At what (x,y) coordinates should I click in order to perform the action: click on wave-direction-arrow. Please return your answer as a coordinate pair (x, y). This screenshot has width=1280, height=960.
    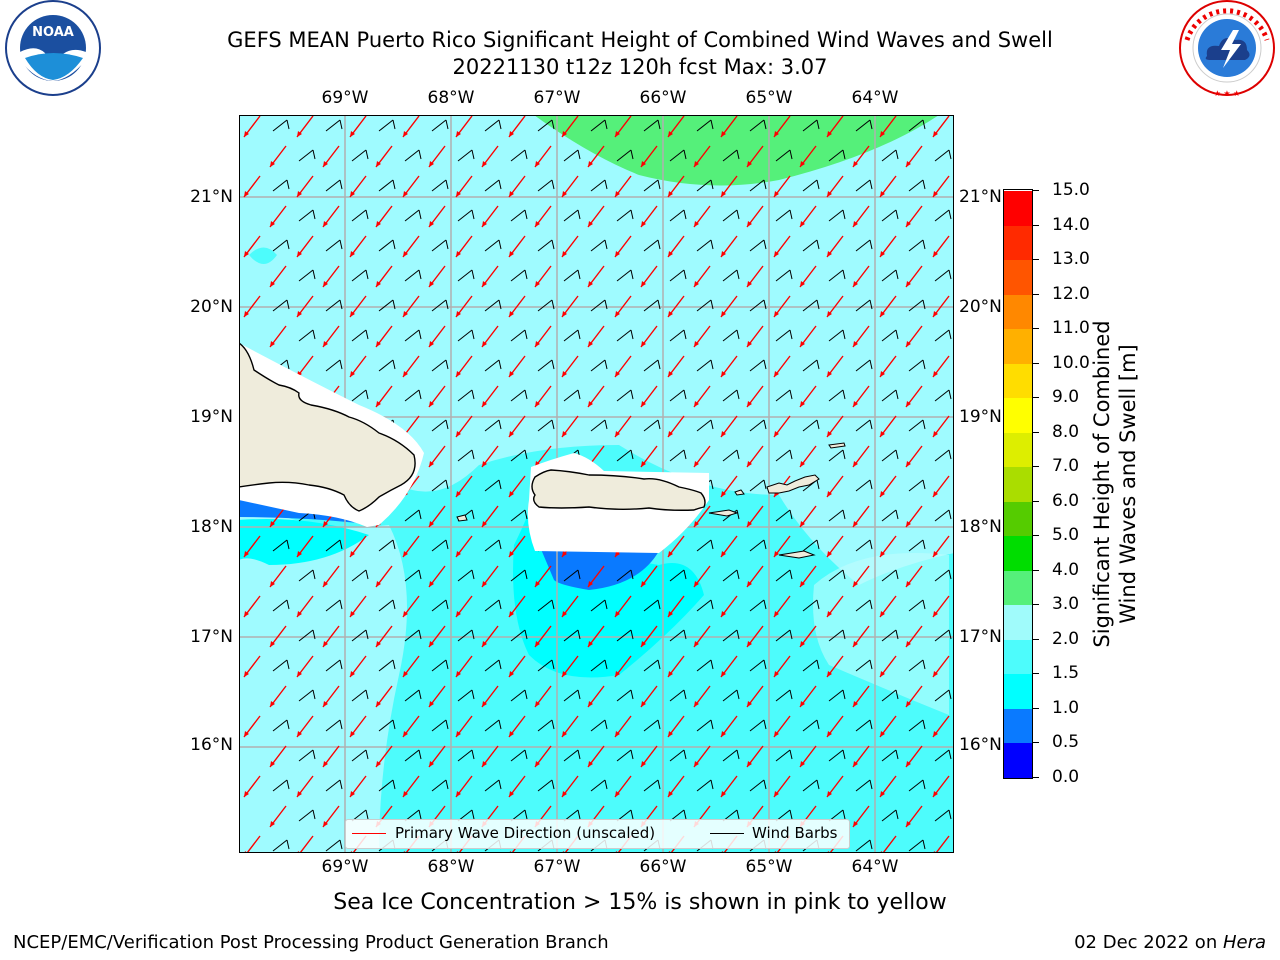
    Looking at the image, I should click on (942, 843).